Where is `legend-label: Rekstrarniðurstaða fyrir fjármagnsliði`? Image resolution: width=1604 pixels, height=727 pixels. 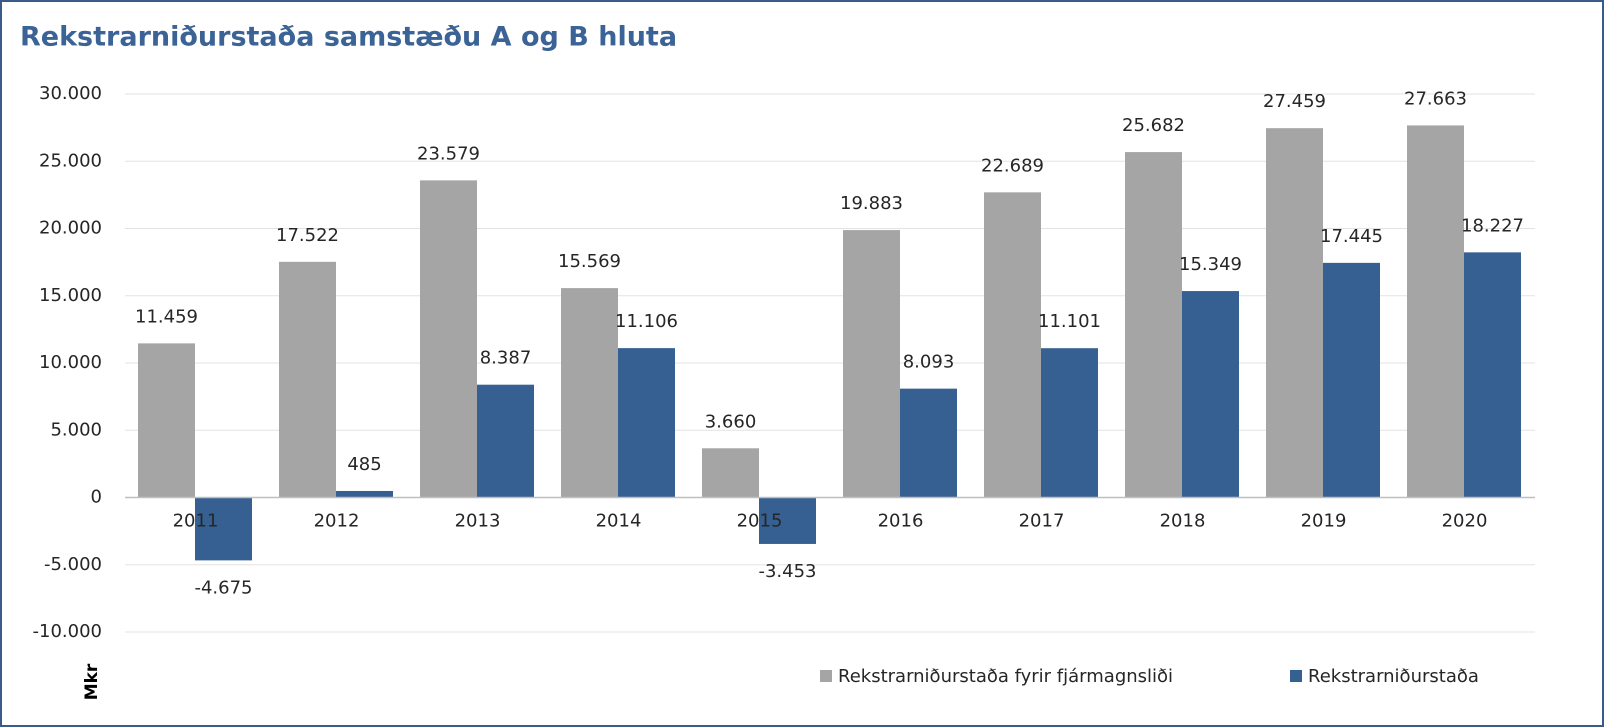 legend-label: Rekstrarniðurstaða fyrir fjármagnsliði is located at coordinates (1005, 676).